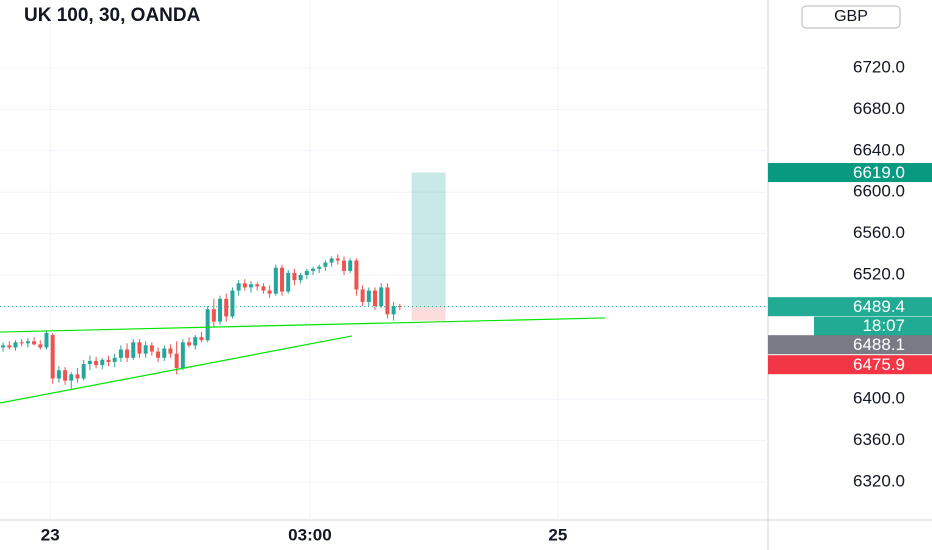  Describe the element at coordinates (879, 306) in the screenshot. I see `price-label: 6489.4` at that location.